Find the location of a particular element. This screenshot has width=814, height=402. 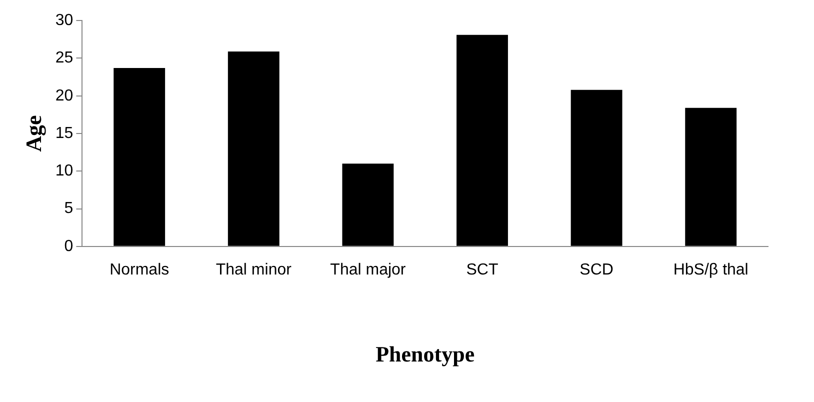

x-tick-label: SCT is located at coordinates (482, 269).